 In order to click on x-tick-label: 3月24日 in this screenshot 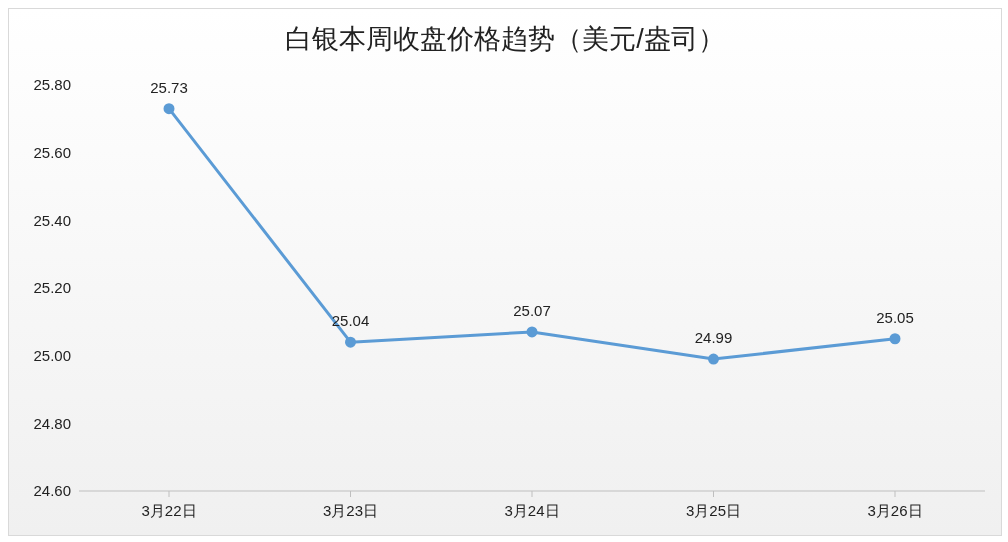, I will do `click(532, 510)`.